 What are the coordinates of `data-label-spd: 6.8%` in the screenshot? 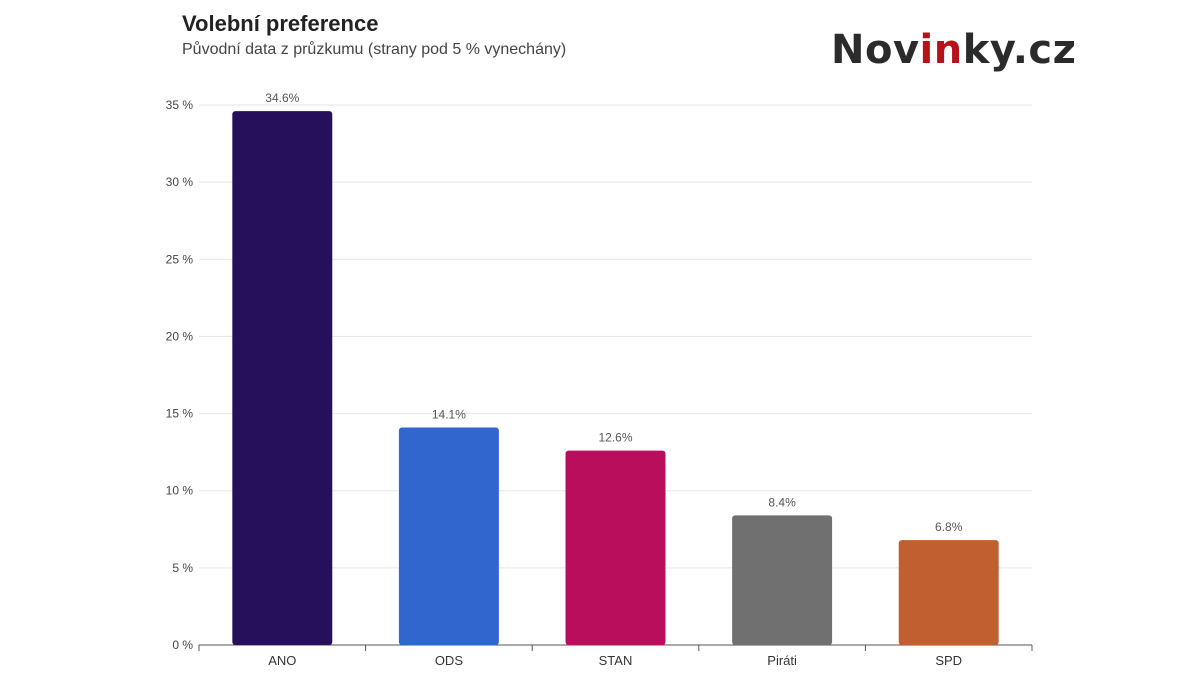 It's located at (949, 527).